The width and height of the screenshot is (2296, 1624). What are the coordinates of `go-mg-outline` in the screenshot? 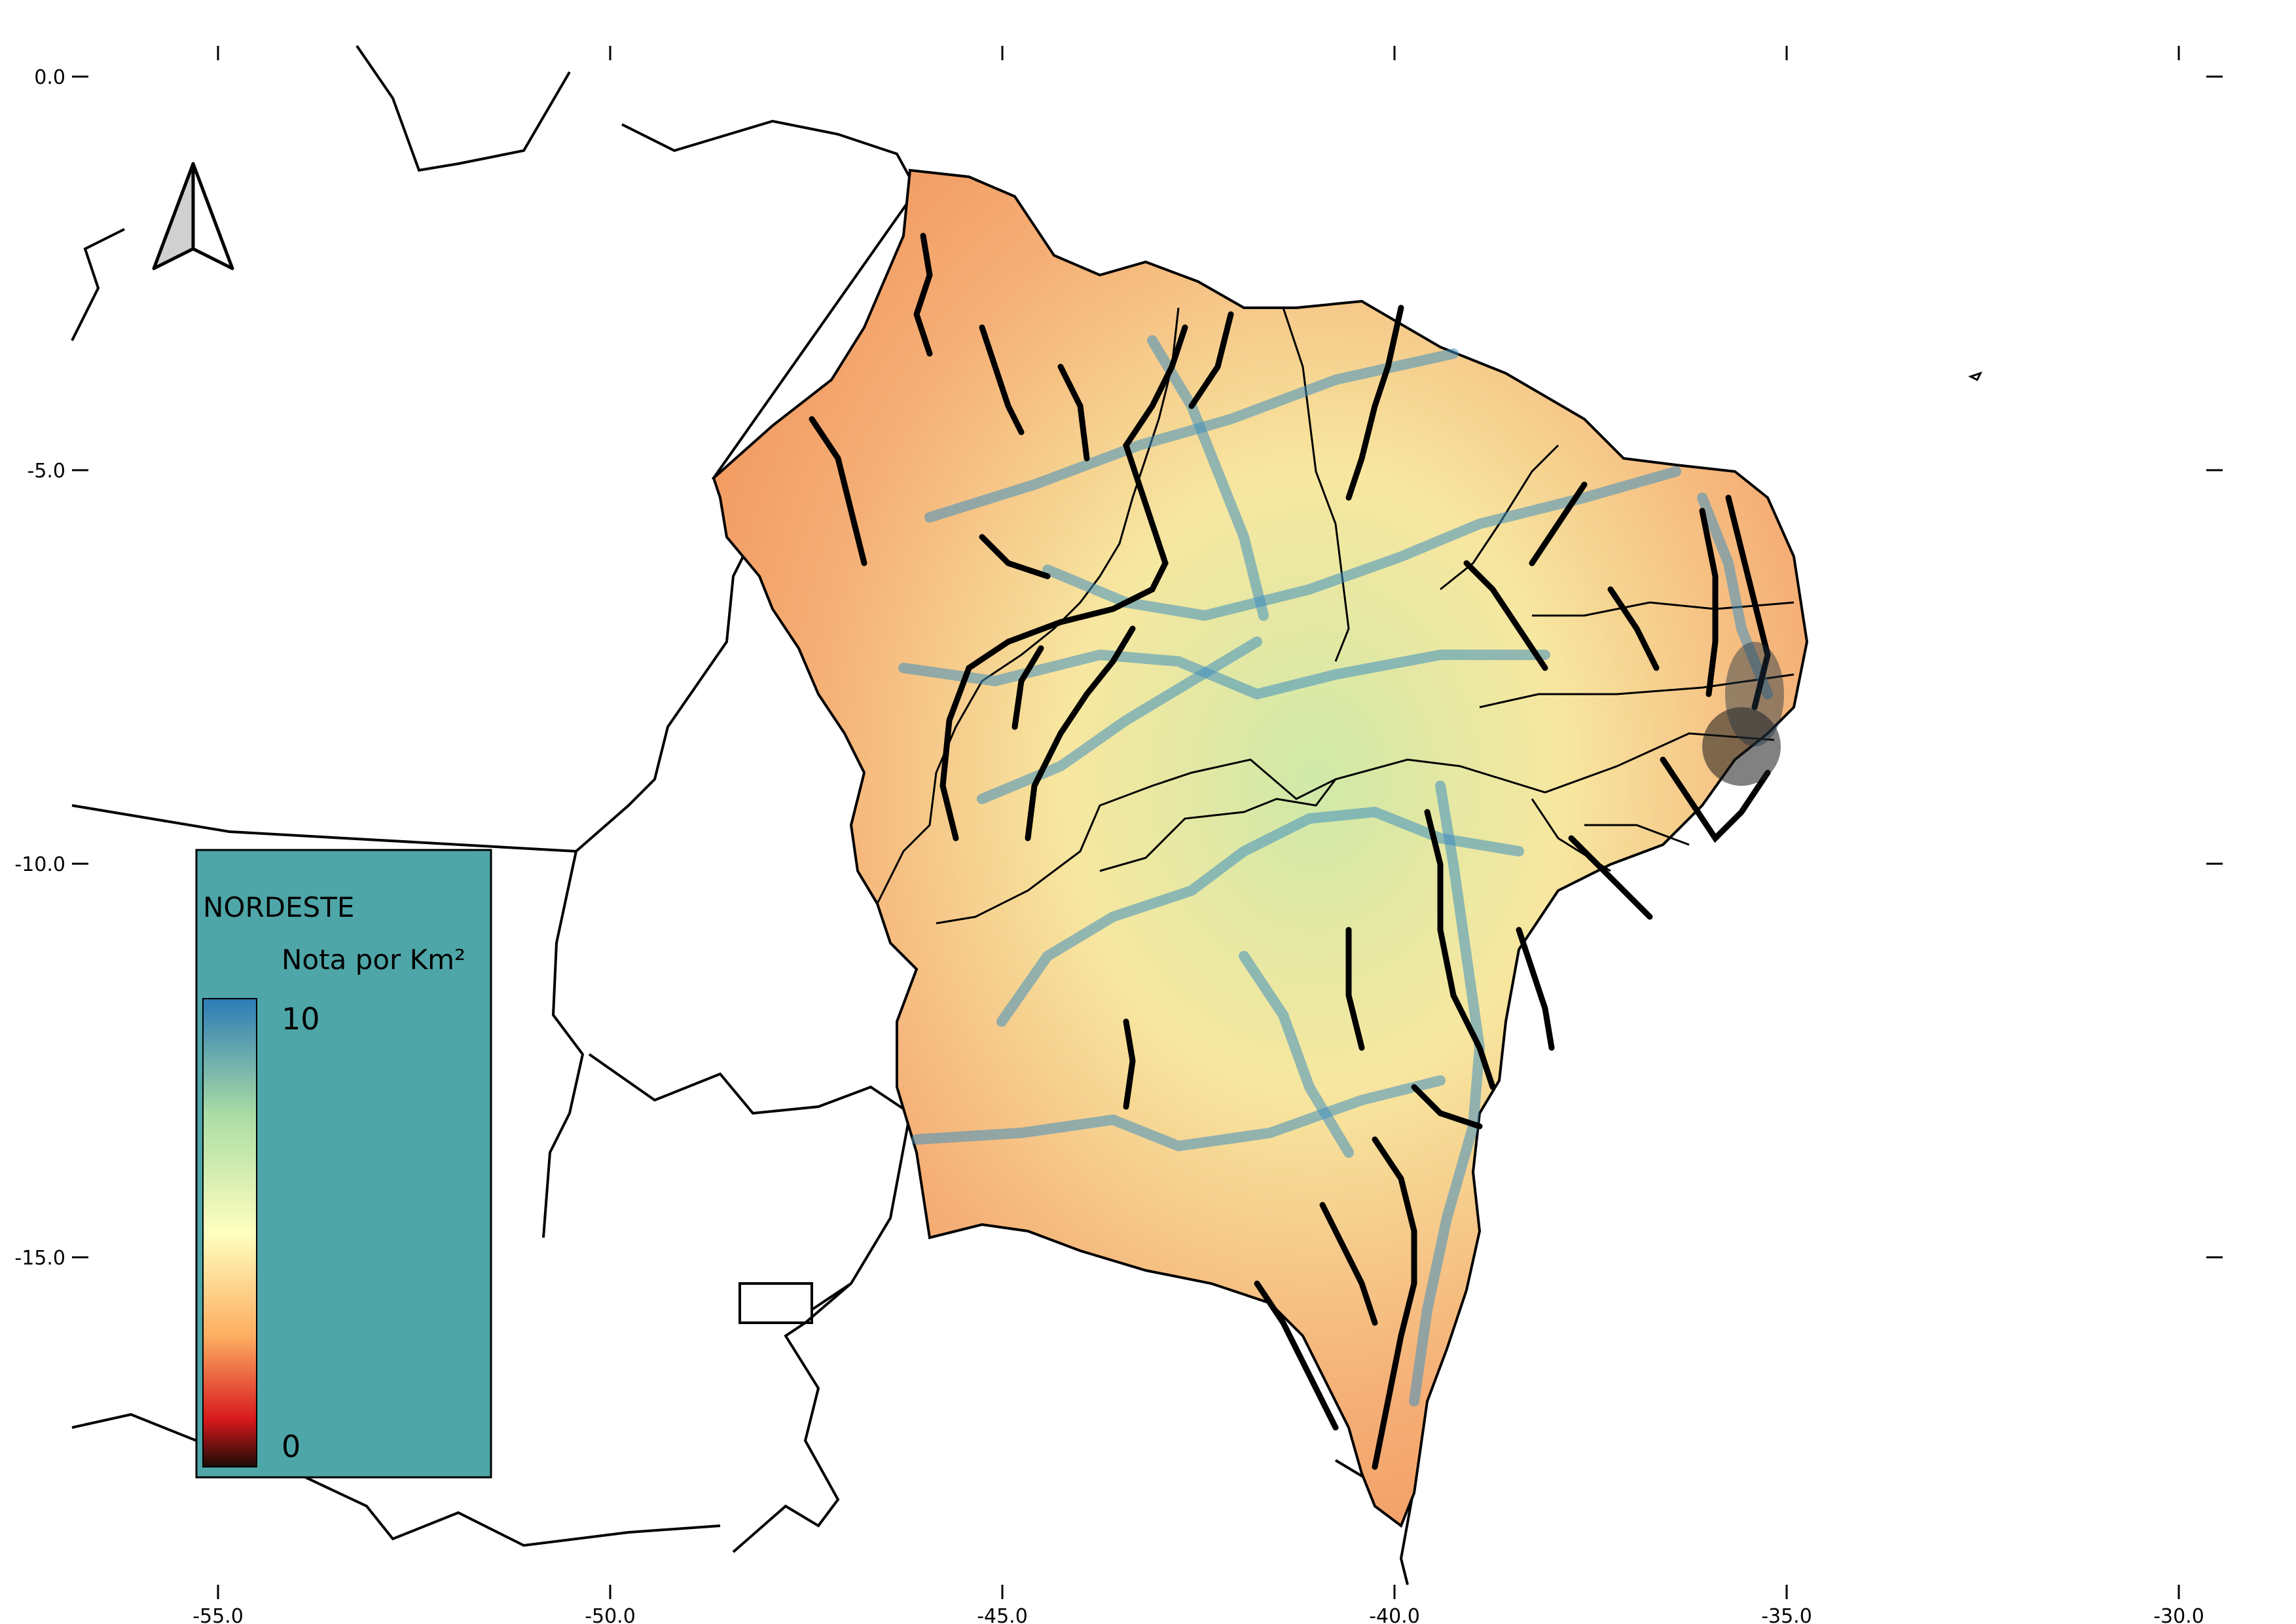 It's located at (792, 1417).